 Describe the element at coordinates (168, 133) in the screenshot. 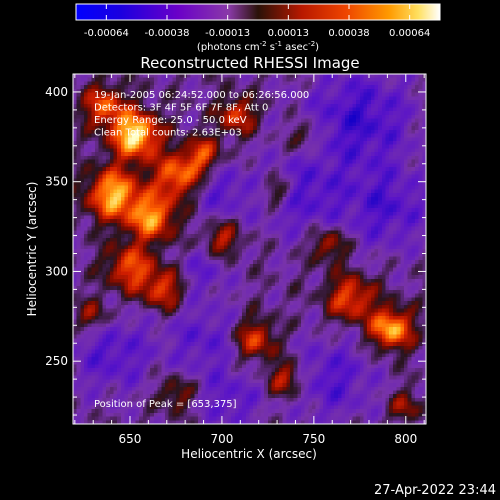

I see `info-line: Clean Total counts: 2.63E+03` at that location.